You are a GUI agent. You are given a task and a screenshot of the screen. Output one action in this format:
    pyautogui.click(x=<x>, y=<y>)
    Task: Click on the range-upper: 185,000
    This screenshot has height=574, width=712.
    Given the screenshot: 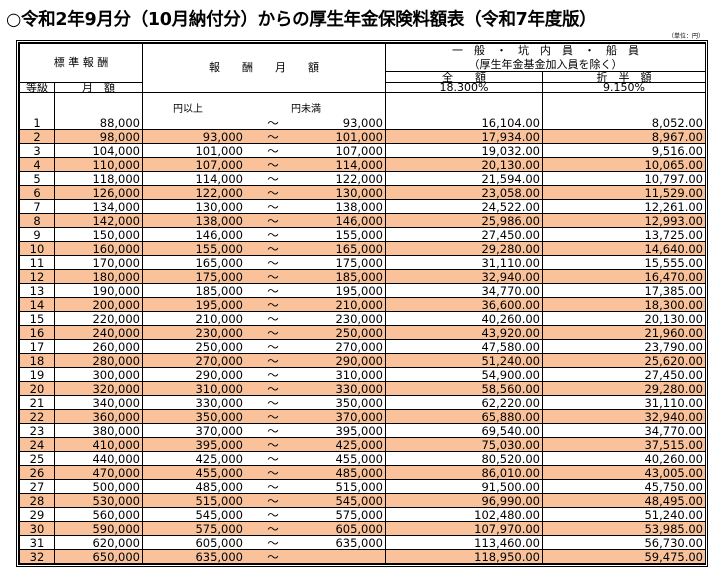 What is the action you would take?
    pyautogui.click(x=359, y=276)
    